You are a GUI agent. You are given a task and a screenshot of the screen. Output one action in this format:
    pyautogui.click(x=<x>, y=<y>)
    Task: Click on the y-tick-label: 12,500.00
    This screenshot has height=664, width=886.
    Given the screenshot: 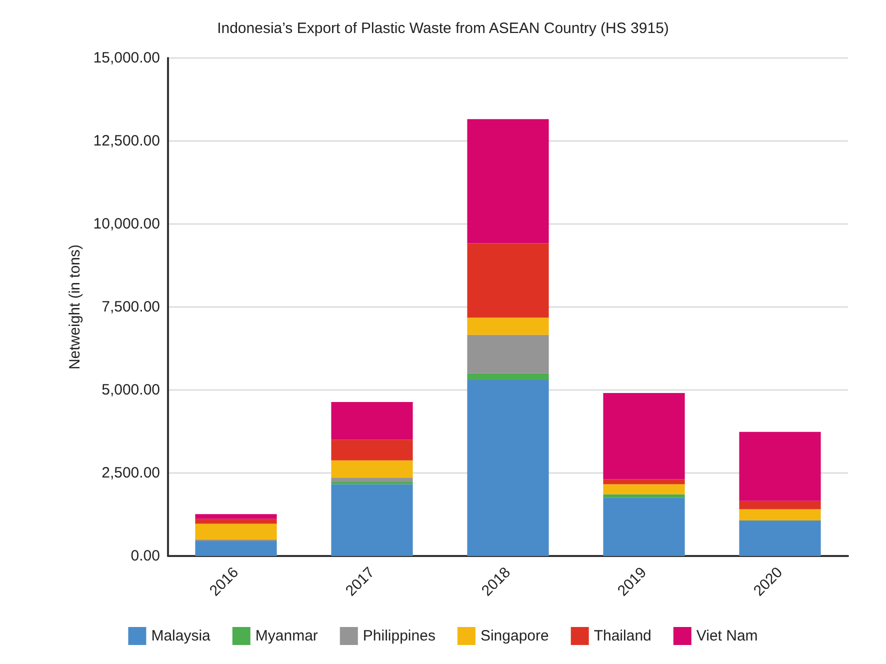 What is the action you would take?
    pyautogui.click(x=126, y=141)
    